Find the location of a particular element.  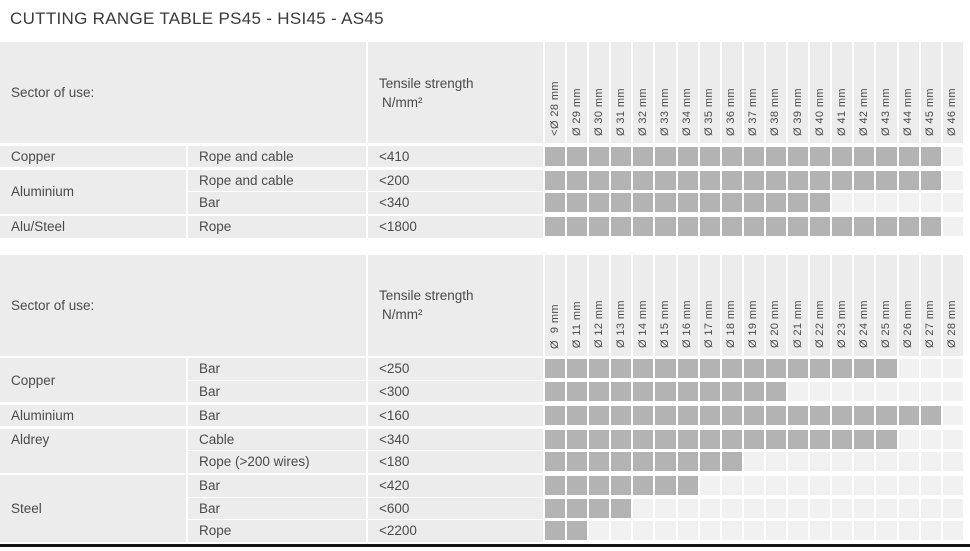

diameter-label: Ø 25 mm is located at coordinates (885, 324).